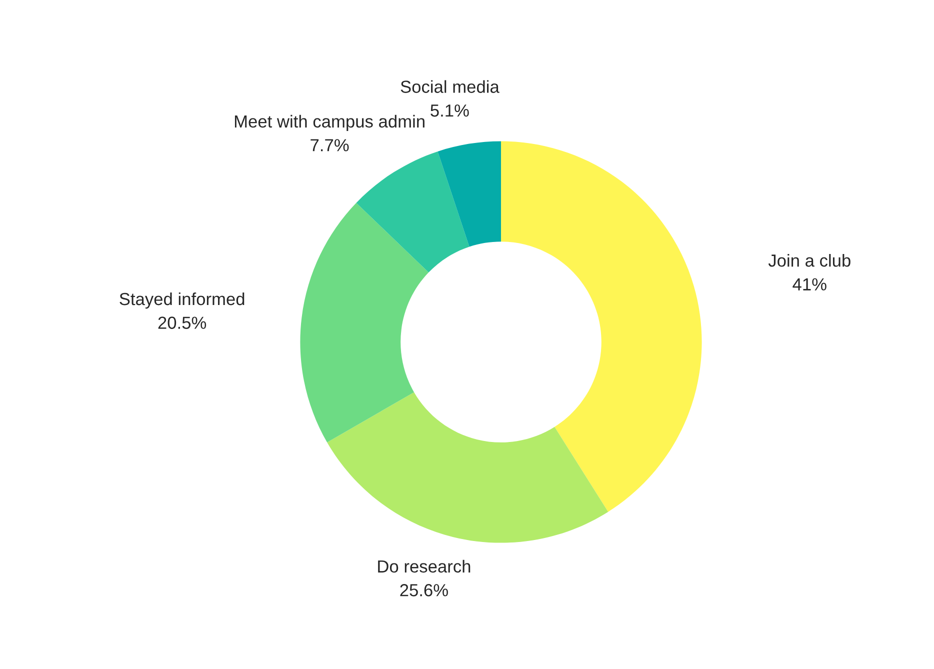  I want to click on slice-label: Stayed informed, so click(182, 300).